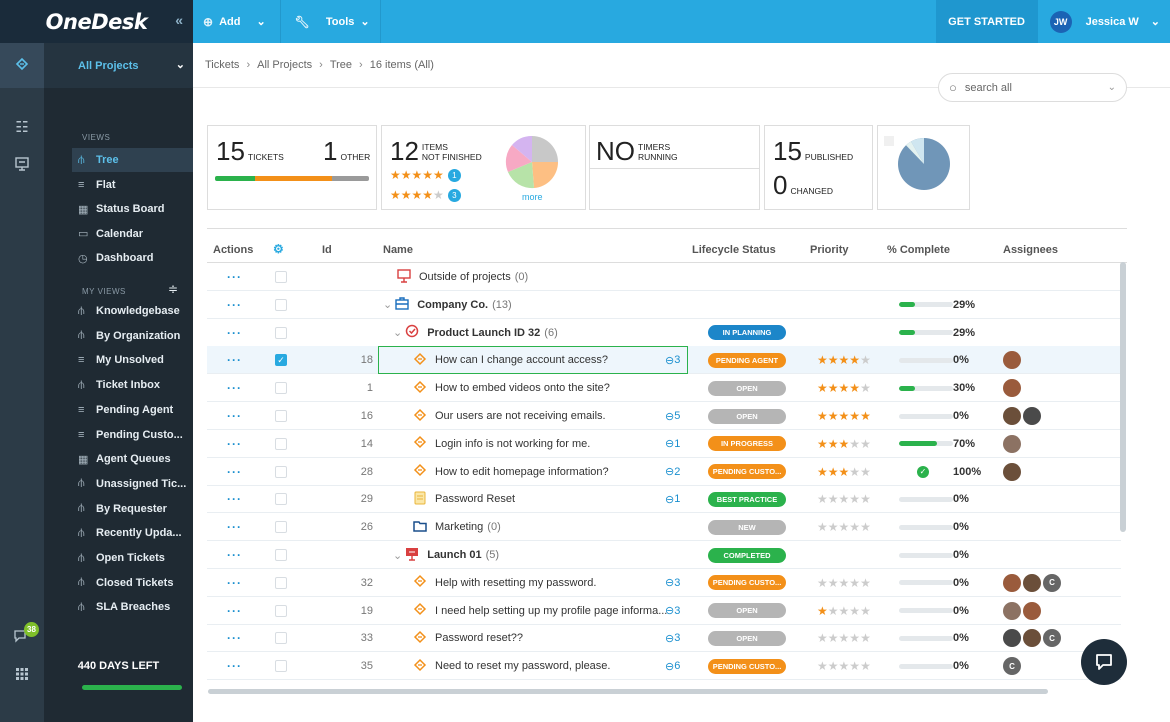 The height and width of the screenshot is (722, 1170). I want to click on row-name: How can I change account access?, so click(522, 360).